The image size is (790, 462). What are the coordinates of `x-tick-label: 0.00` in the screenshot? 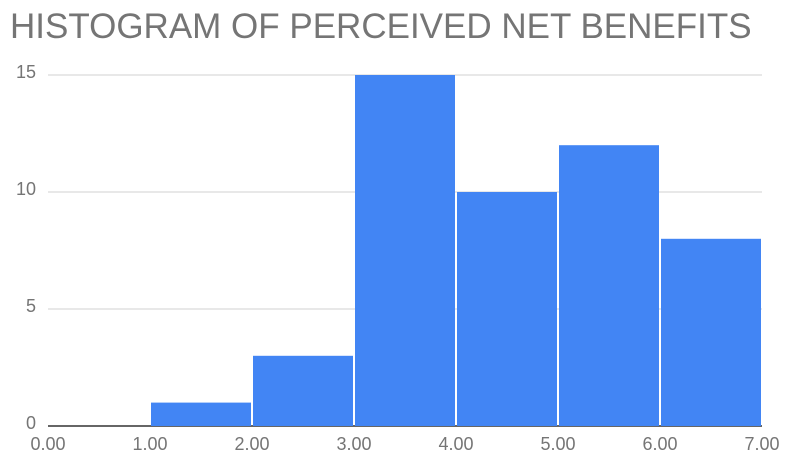 It's located at (47, 444).